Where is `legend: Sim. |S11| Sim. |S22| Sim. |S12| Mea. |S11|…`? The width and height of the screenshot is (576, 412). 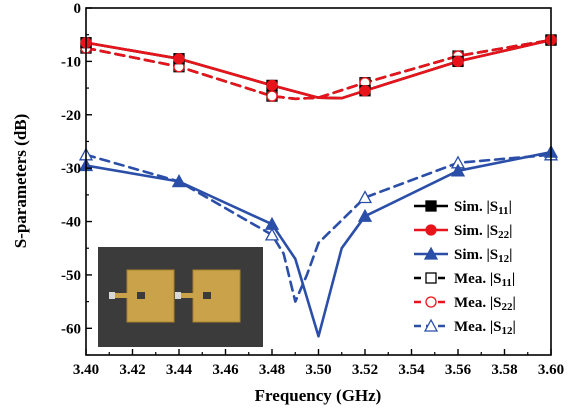 legend: Sim. |S11| Sim. |S22| Sim. |S12| Mea. |S11|… is located at coordinates (465, 268).